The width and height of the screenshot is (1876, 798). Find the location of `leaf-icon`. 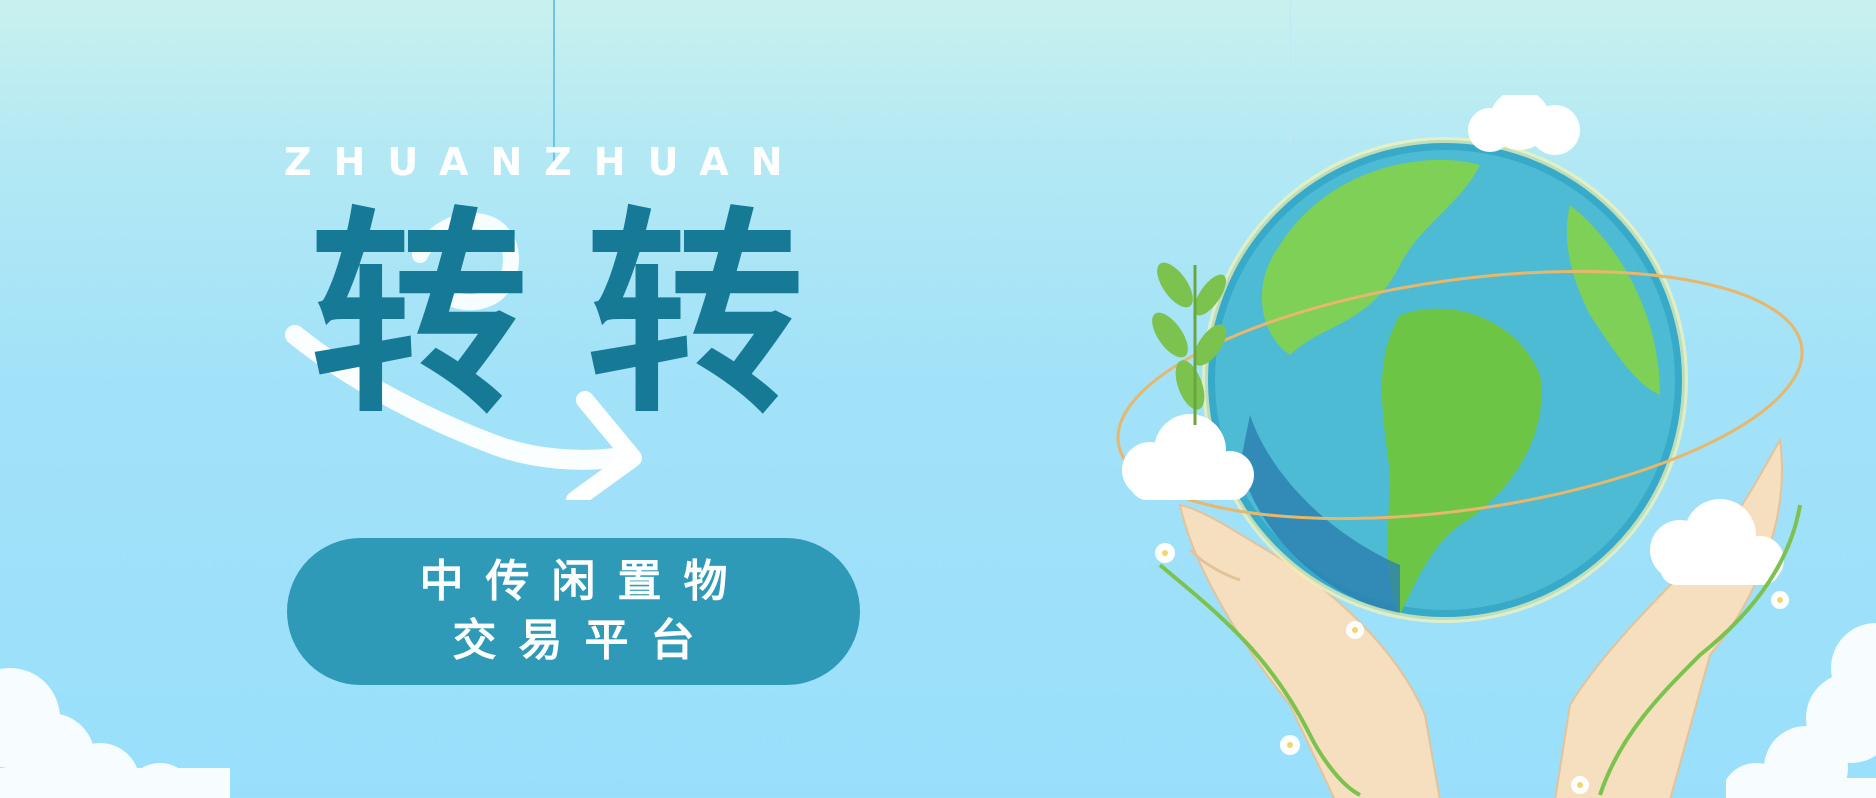

leaf-icon is located at coordinates (1189, 336).